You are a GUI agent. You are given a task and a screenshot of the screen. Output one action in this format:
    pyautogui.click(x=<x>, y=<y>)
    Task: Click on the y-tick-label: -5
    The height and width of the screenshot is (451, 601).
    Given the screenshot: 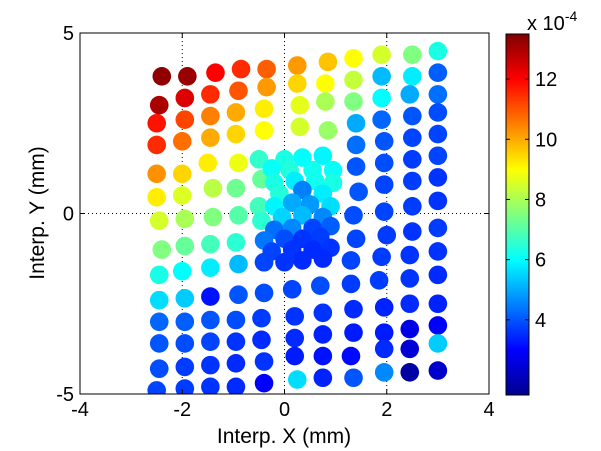 What is the action you would take?
    pyautogui.click(x=65, y=395)
    